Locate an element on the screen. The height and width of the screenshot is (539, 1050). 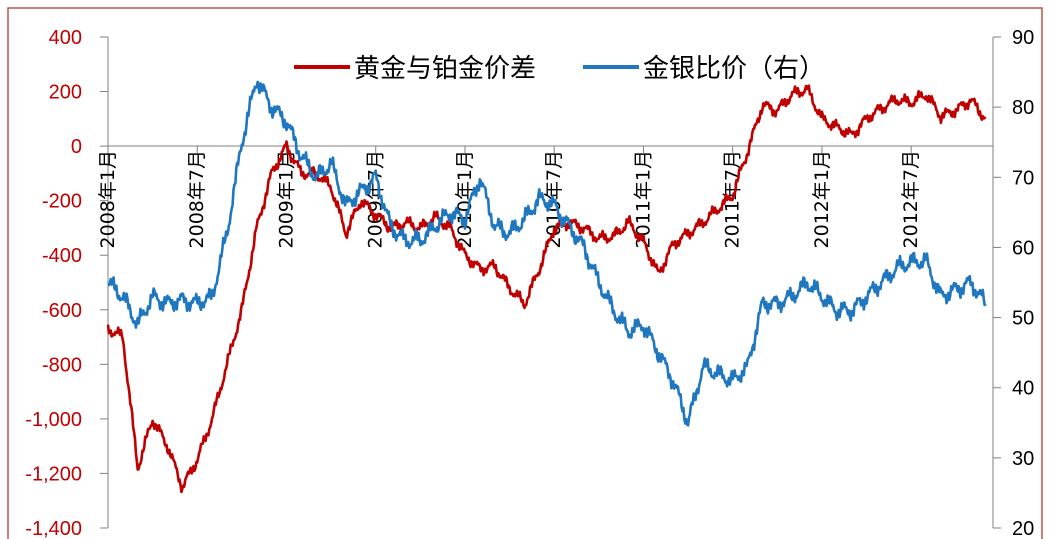
x-tick-label: 2009年1月 is located at coordinates (286, 199).